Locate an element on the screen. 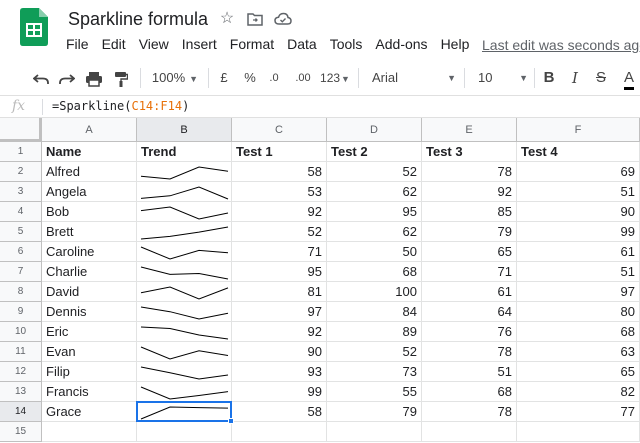 Image resolution: width=640 pixels, height=443 pixels. score-cell: 64 is located at coordinates (469, 312).